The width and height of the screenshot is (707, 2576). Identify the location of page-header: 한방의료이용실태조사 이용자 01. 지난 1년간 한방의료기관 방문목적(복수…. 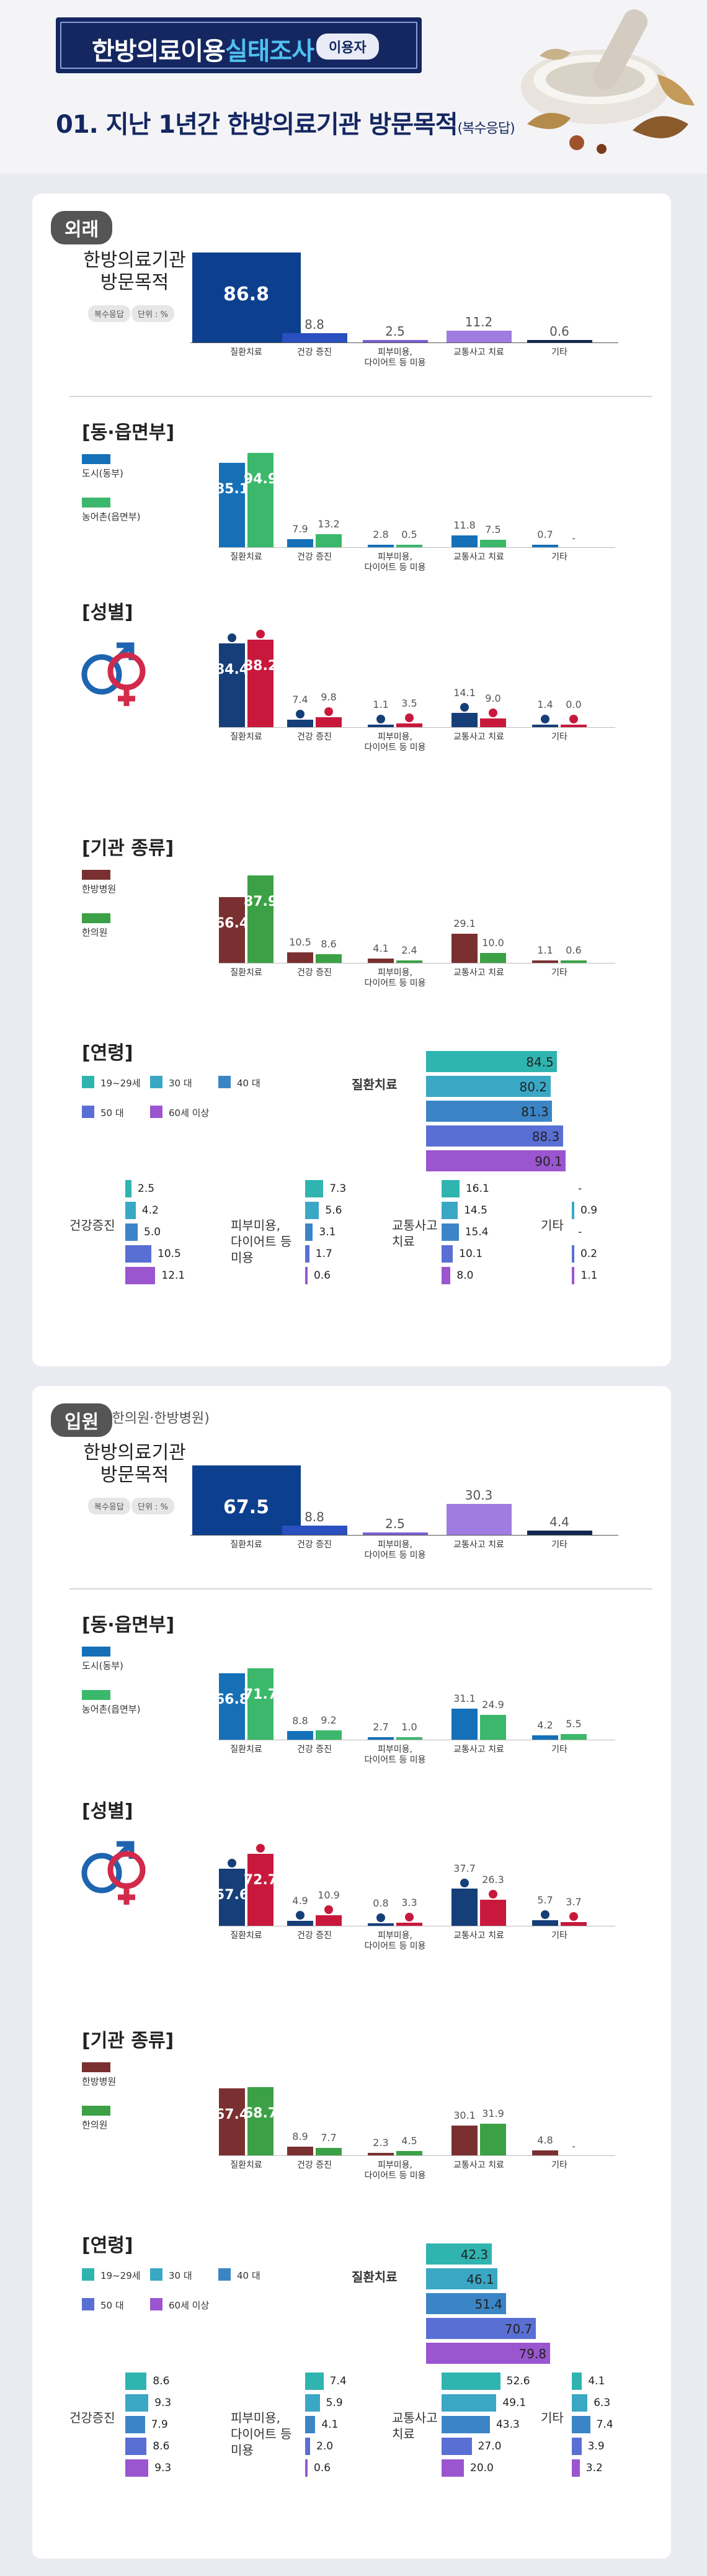
(353, 87).